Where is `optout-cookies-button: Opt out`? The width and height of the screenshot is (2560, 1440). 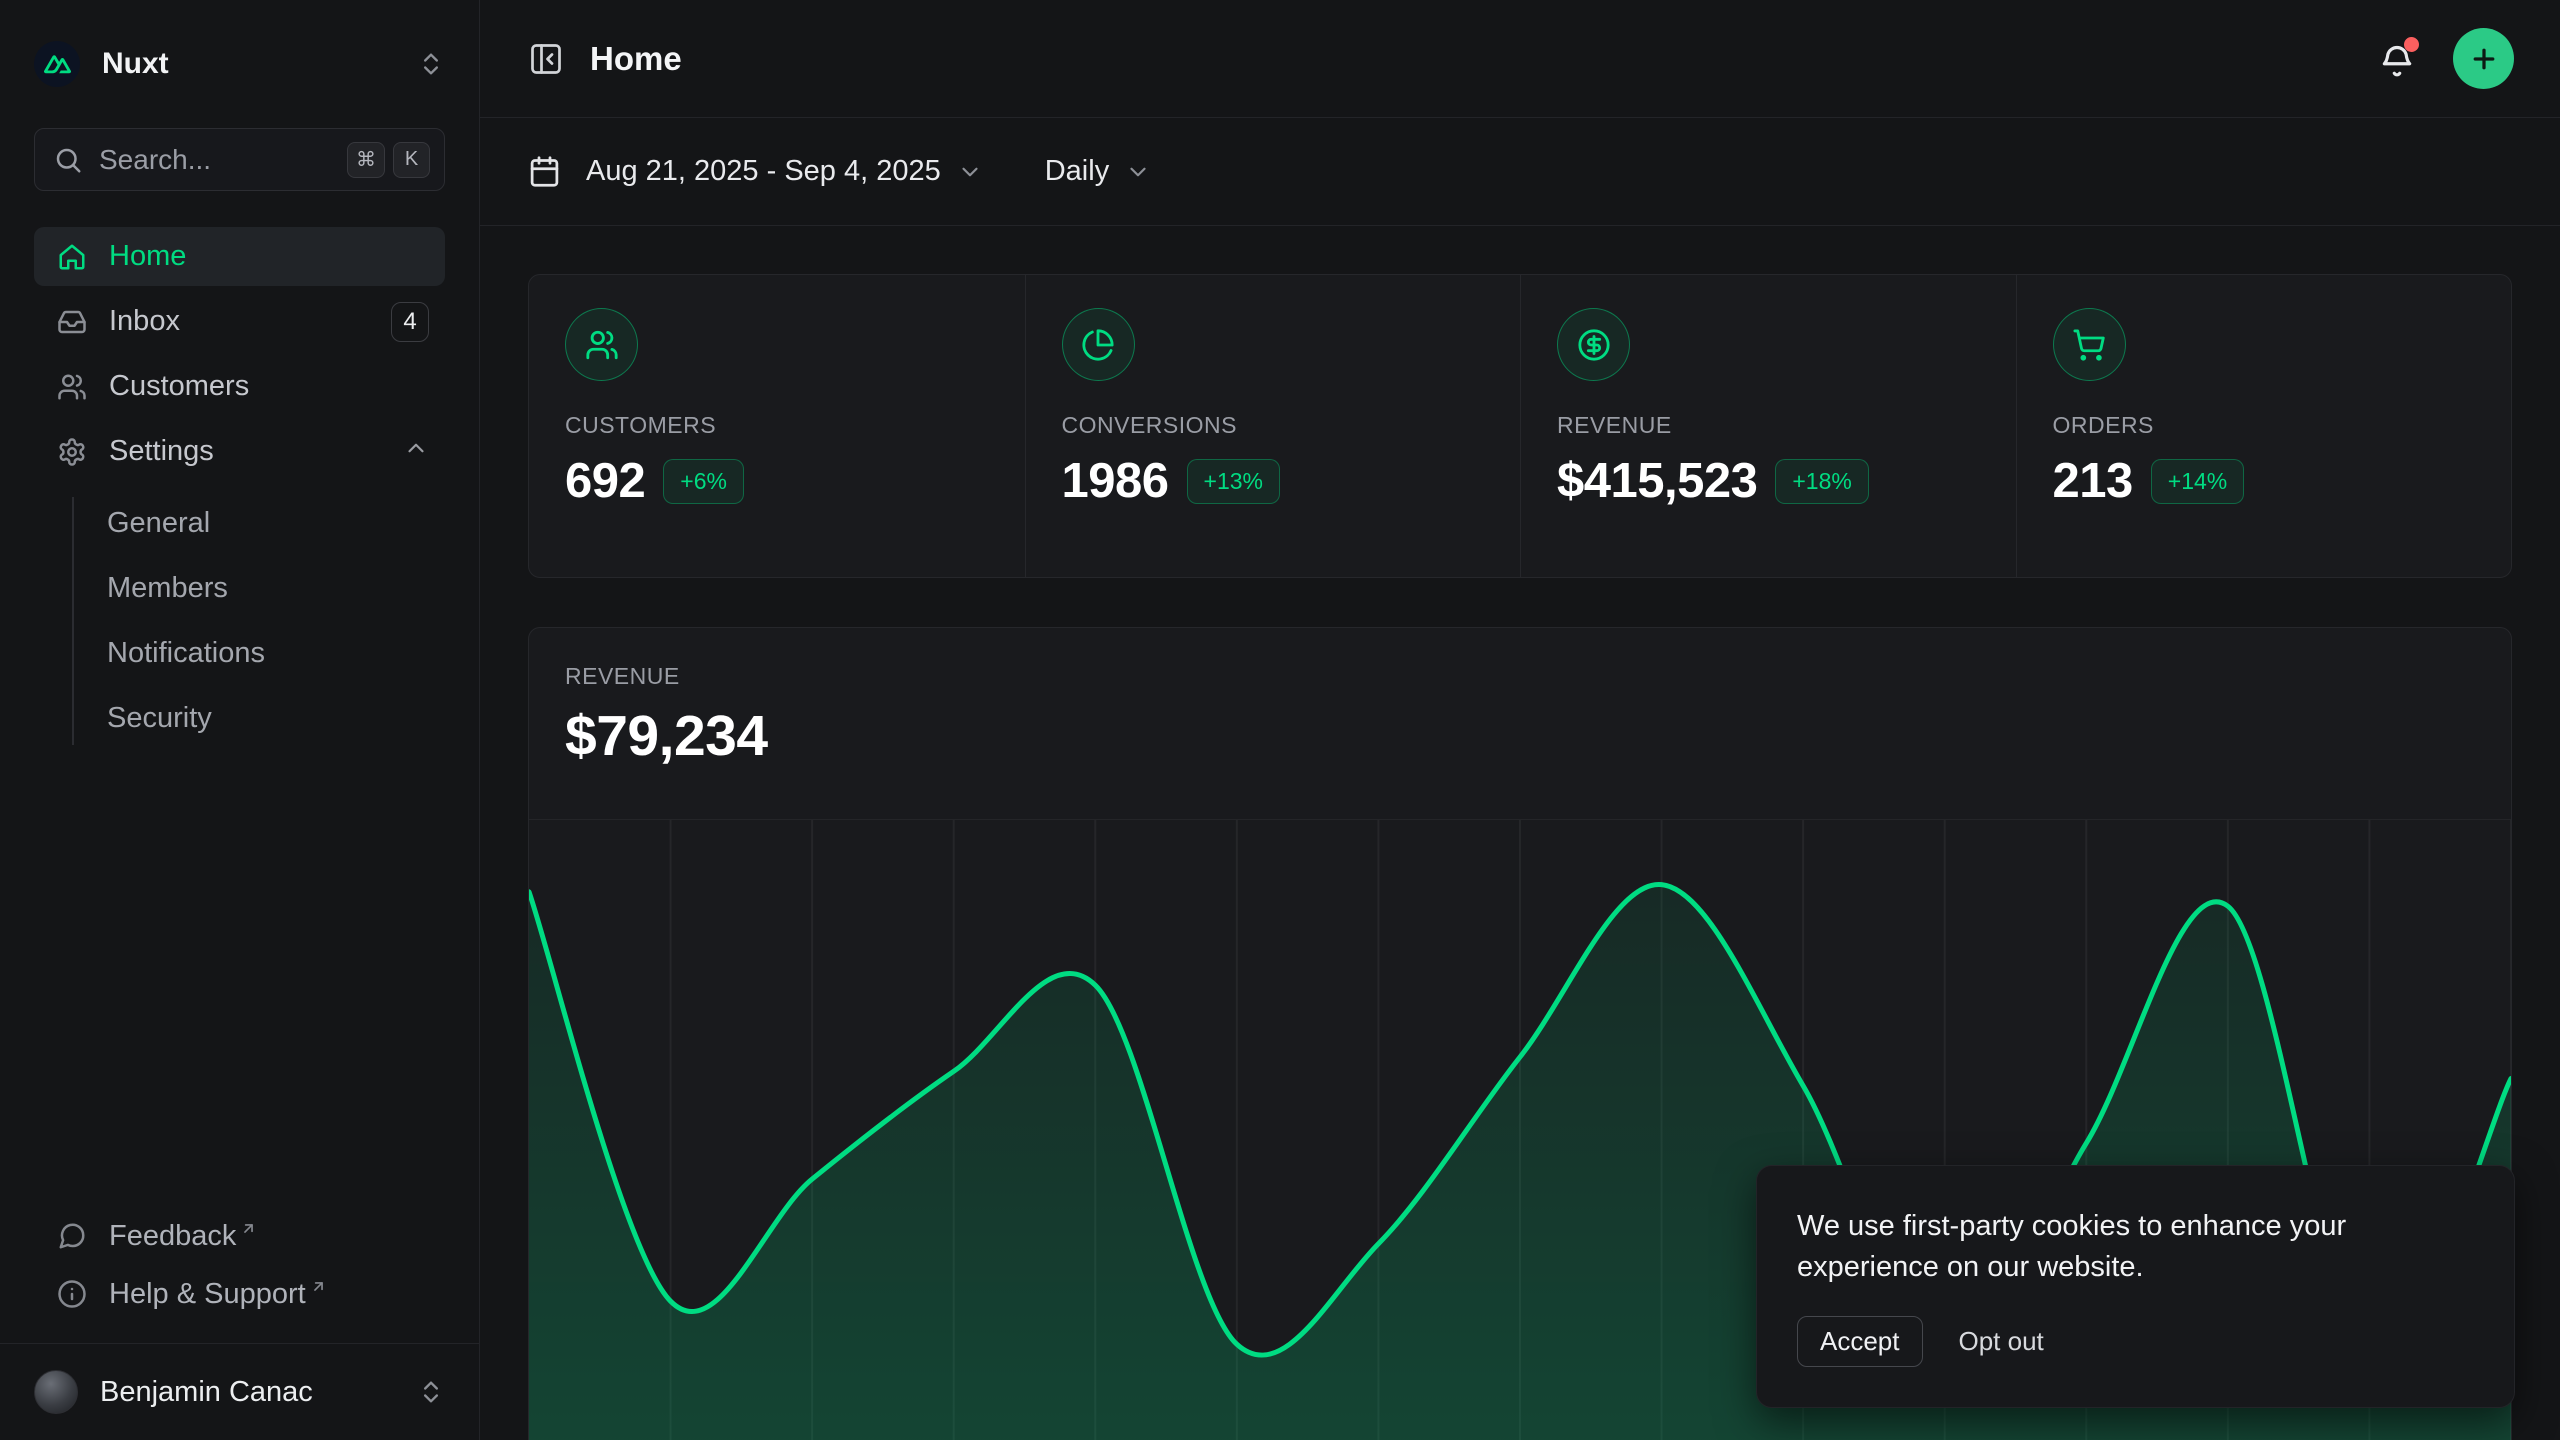
optout-cookies-button: Opt out is located at coordinates (2001, 1341).